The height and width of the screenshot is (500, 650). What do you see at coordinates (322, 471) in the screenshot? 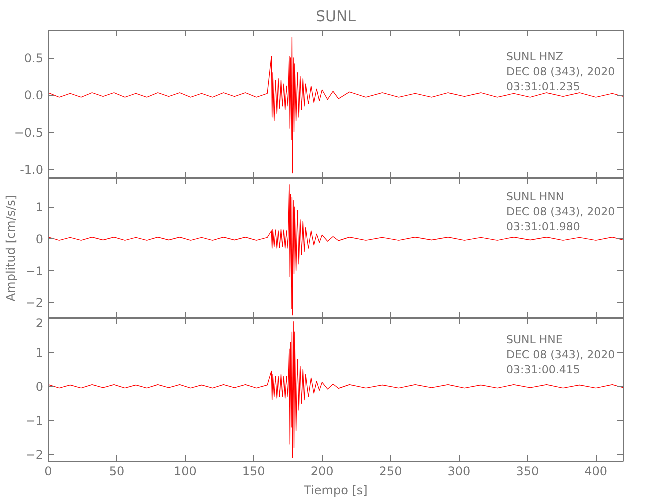
I see `x-tick-label: 200` at bounding box center [322, 471].